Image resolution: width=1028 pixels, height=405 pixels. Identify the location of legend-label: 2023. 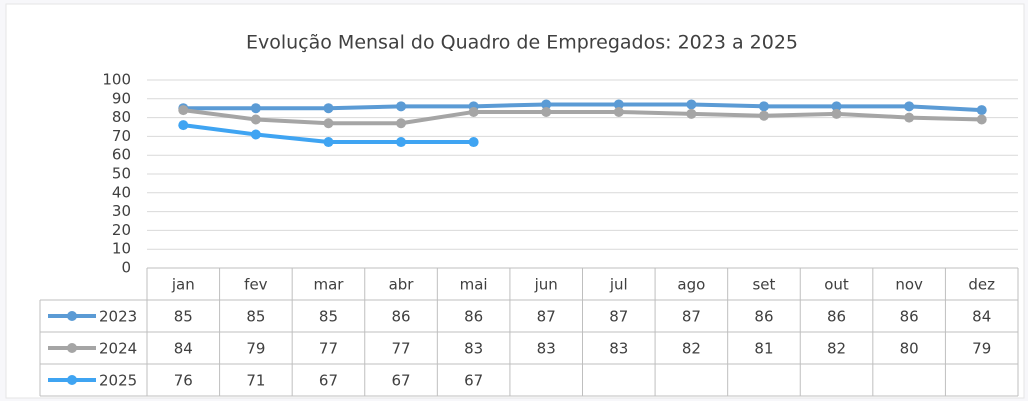
(118, 317).